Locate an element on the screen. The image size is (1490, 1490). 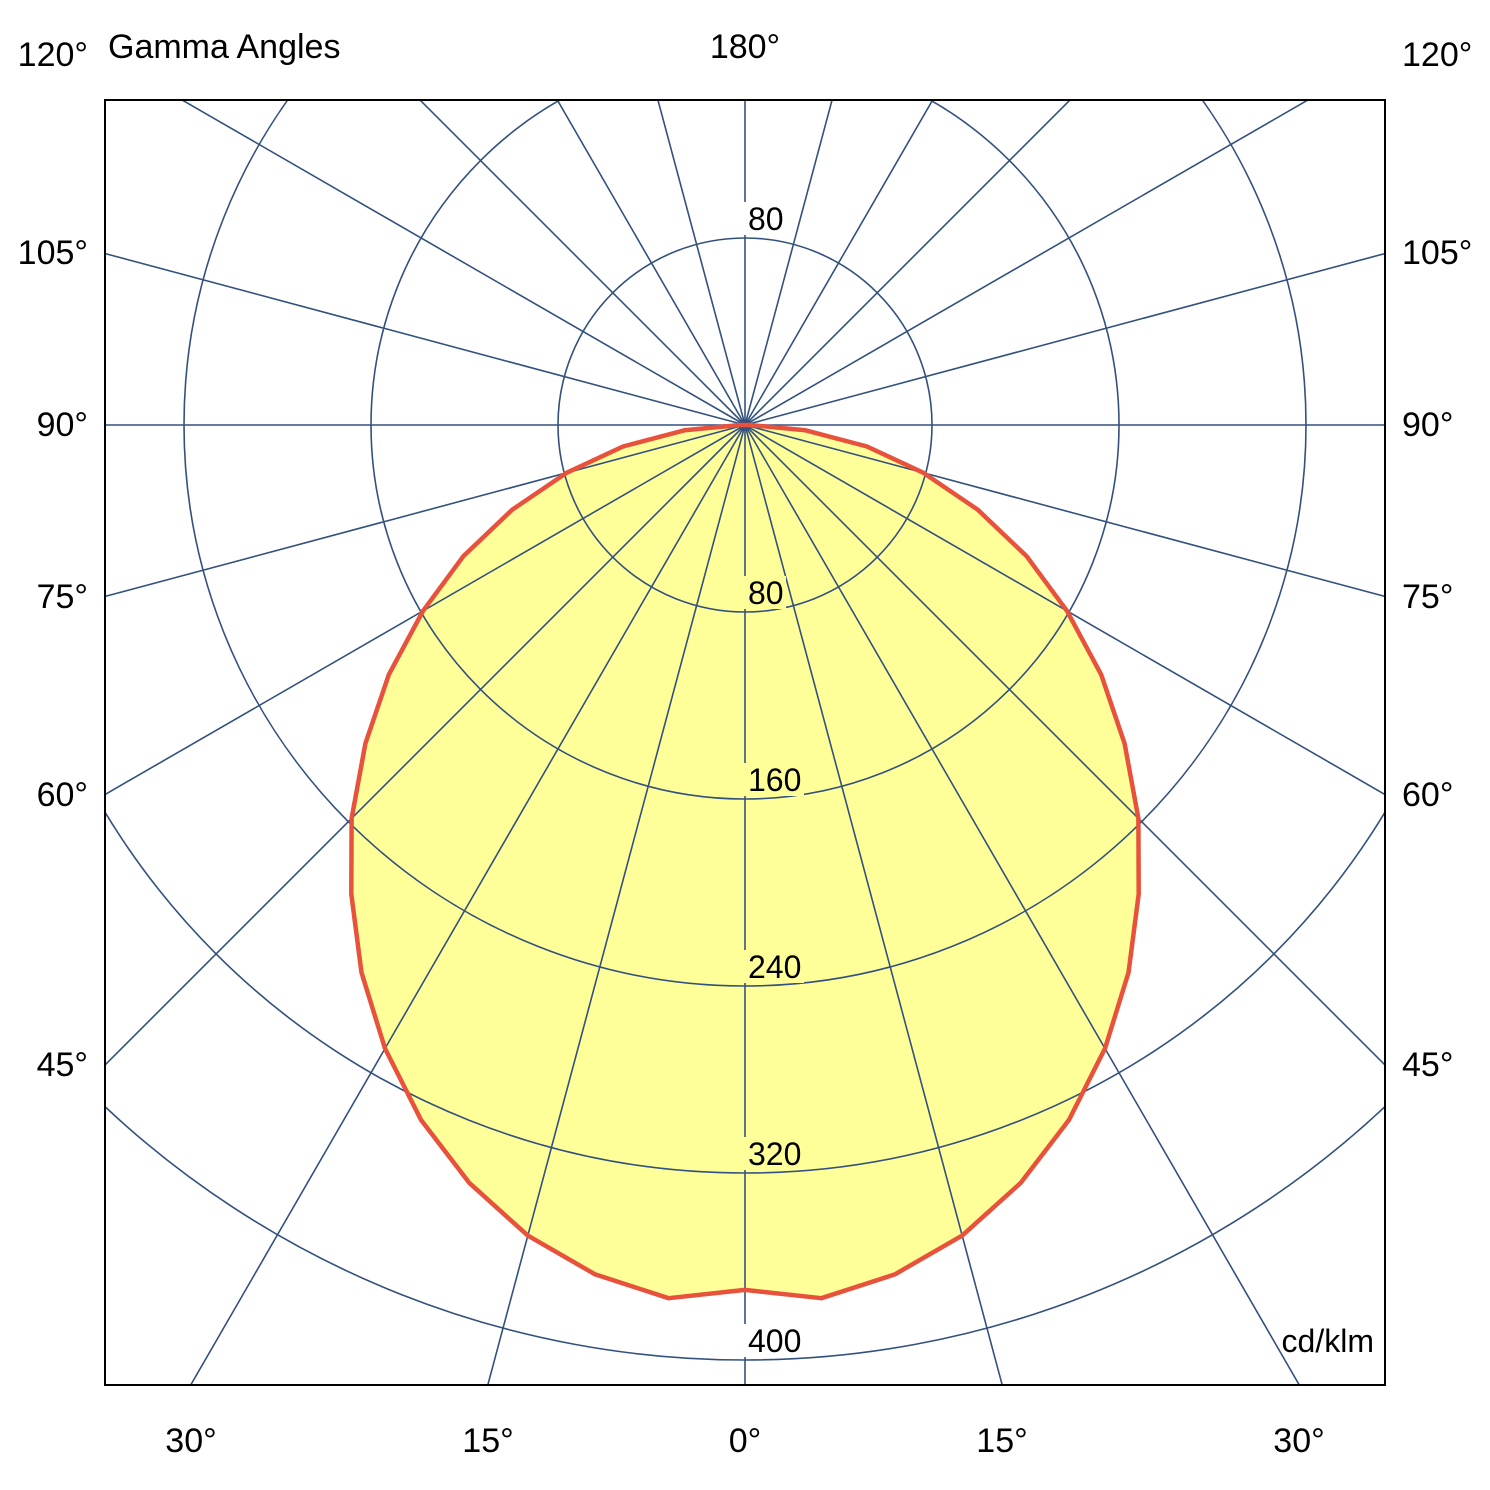
angle-label-bottom-15-left: 15° is located at coordinates (487, 1441).